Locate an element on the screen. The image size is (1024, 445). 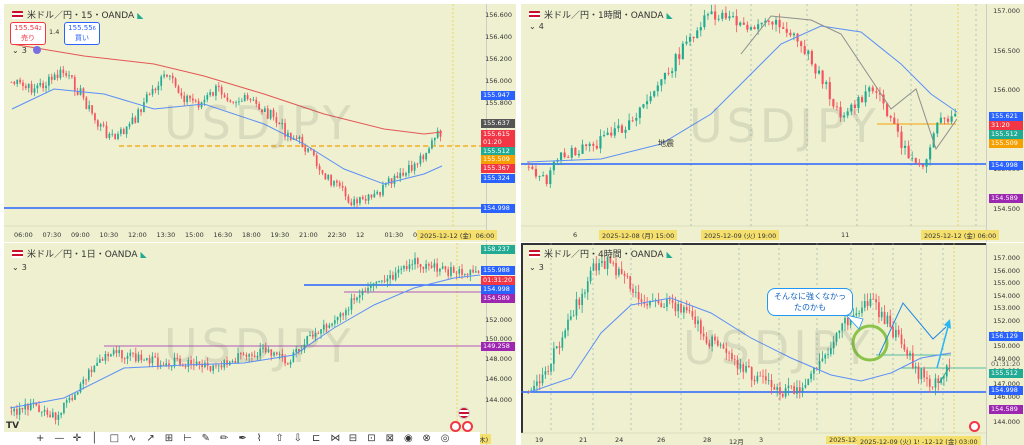
buy-button: 155.556 買い is located at coordinates (82, 33).